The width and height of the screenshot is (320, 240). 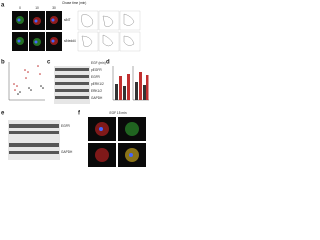 What do you see at coordinates (26, 81) in the screenshot?
I see `scatter-plot` at bounding box center [26, 81].